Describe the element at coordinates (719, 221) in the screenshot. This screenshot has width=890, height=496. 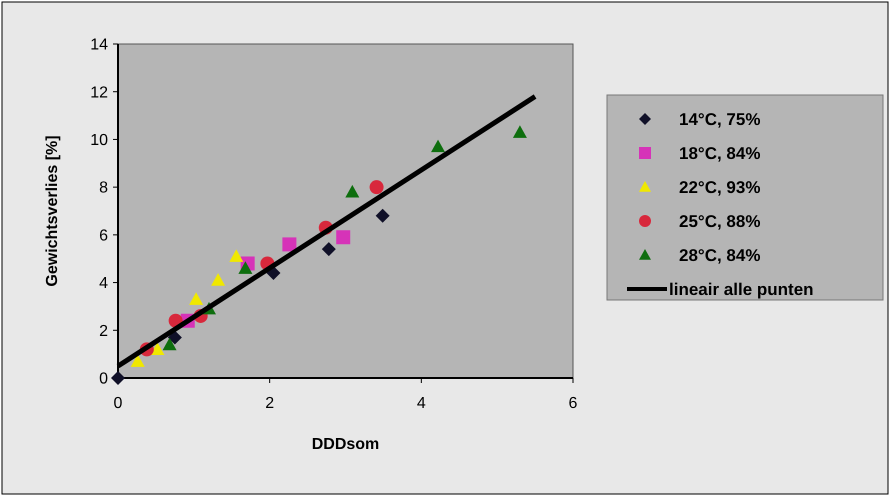
I see `legend-label: 25°C, 88%` at that location.